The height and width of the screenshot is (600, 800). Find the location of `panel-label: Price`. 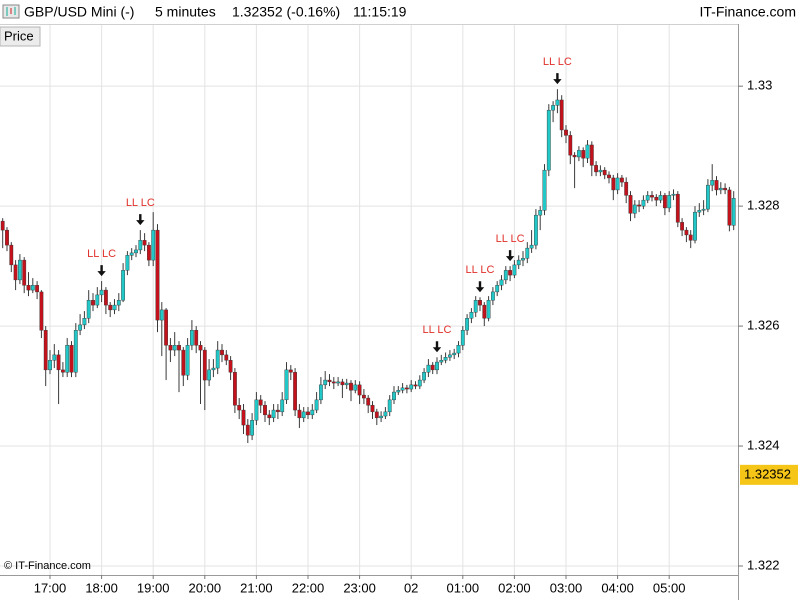

panel-label: Price is located at coordinates (19, 35).